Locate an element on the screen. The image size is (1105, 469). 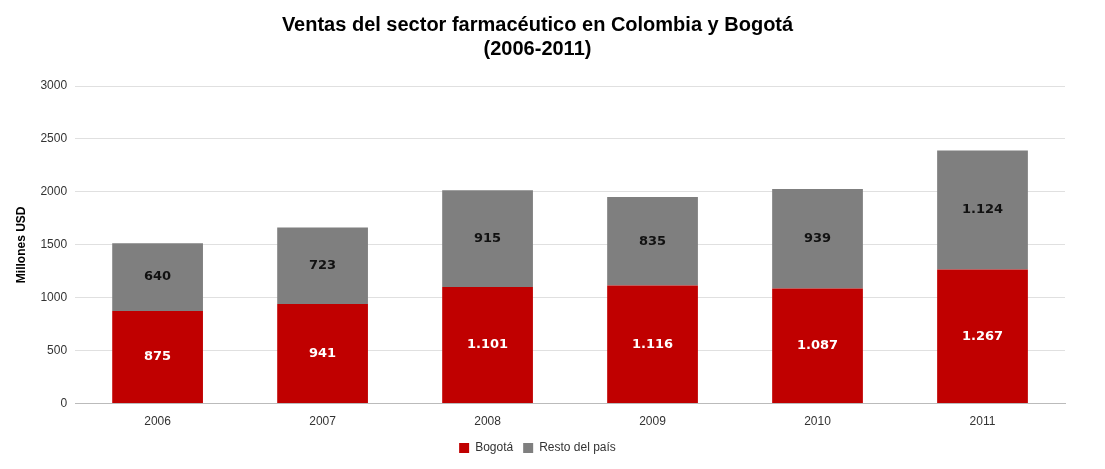
y-axis-title: Millones USD is located at coordinates (20, 245).